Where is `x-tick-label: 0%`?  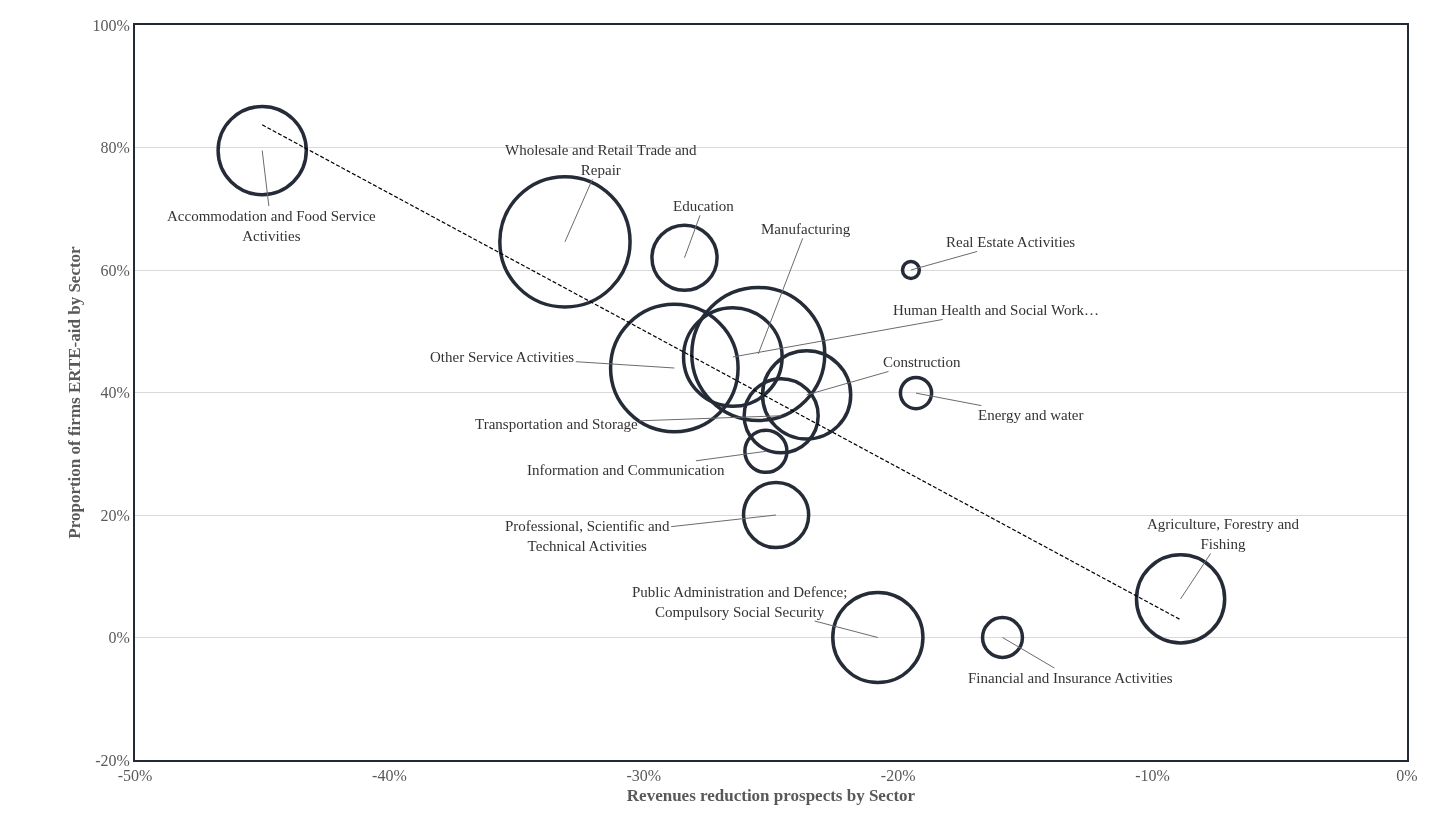
x-tick-label: 0% is located at coordinates (1407, 776).